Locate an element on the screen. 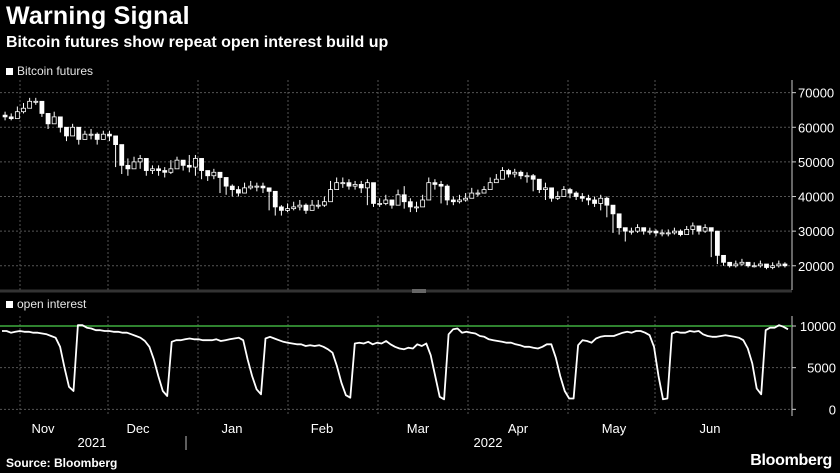  y-tick-label-price: 30000 is located at coordinates (816, 231).